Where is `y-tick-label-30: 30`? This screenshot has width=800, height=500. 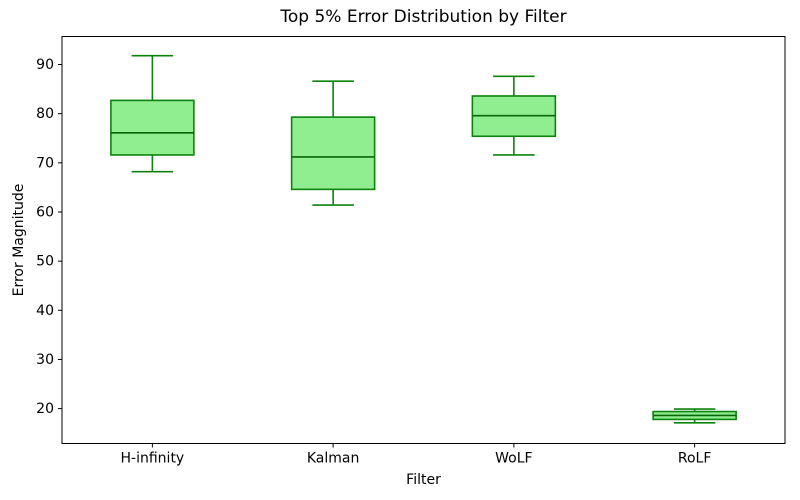 y-tick-label-30: 30 is located at coordinates (45, 360).